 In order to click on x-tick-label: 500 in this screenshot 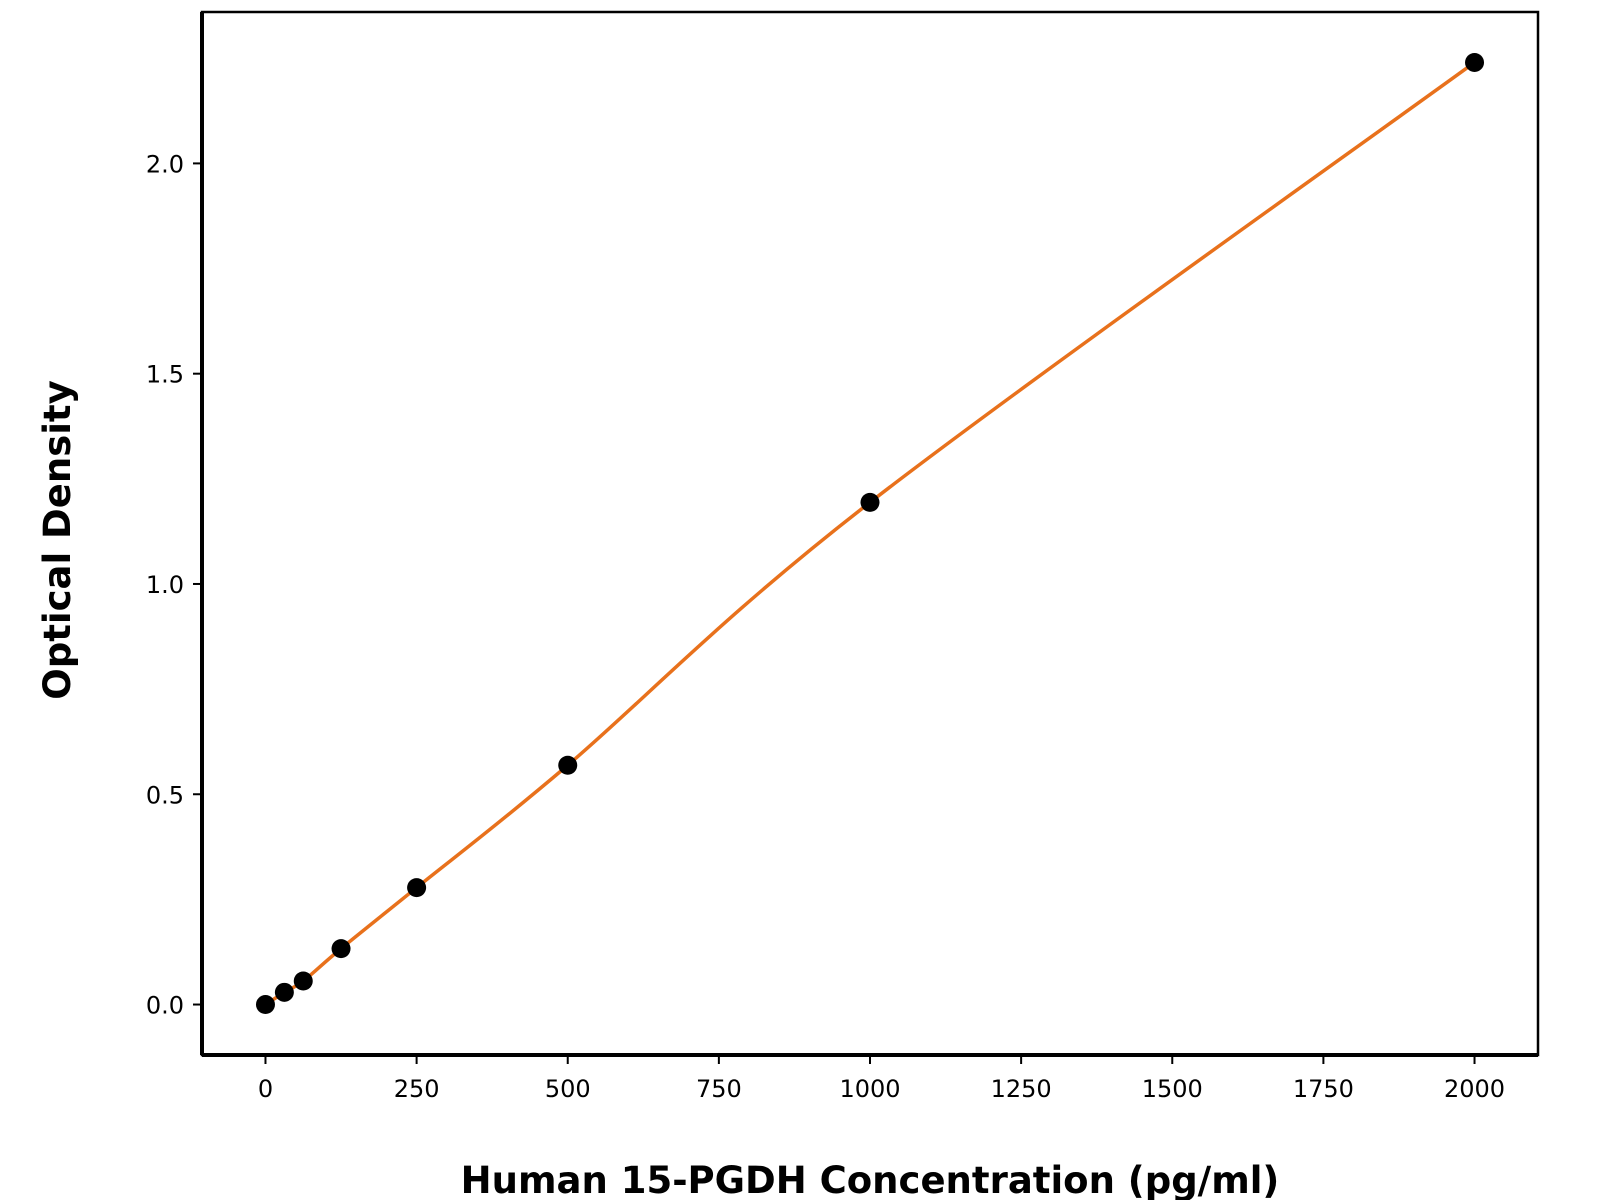, I will do `click(568, 1089)`.